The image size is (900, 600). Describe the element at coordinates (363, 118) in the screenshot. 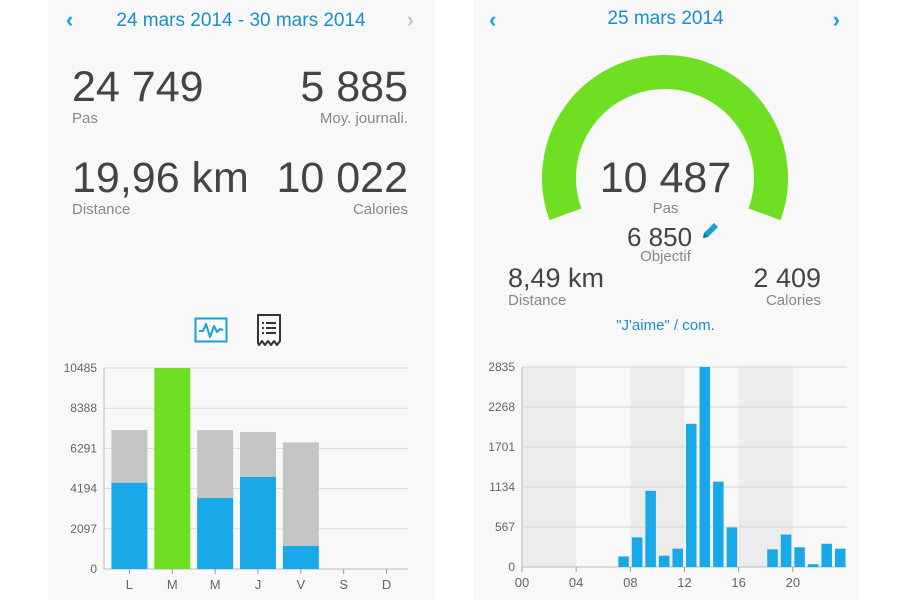

I see `daily-average-label: Moy. journali.` at that location.